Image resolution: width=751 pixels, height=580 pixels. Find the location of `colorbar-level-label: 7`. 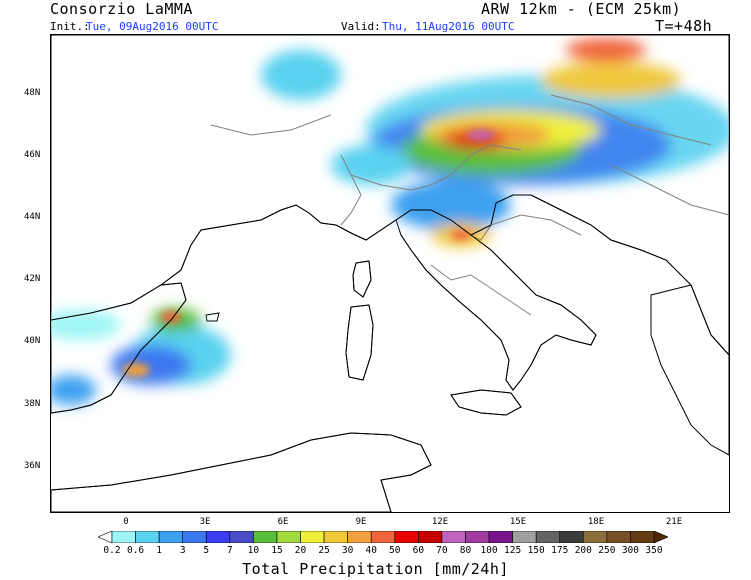

colorbar-level-label: 7 is located at coordinates (229, 550).